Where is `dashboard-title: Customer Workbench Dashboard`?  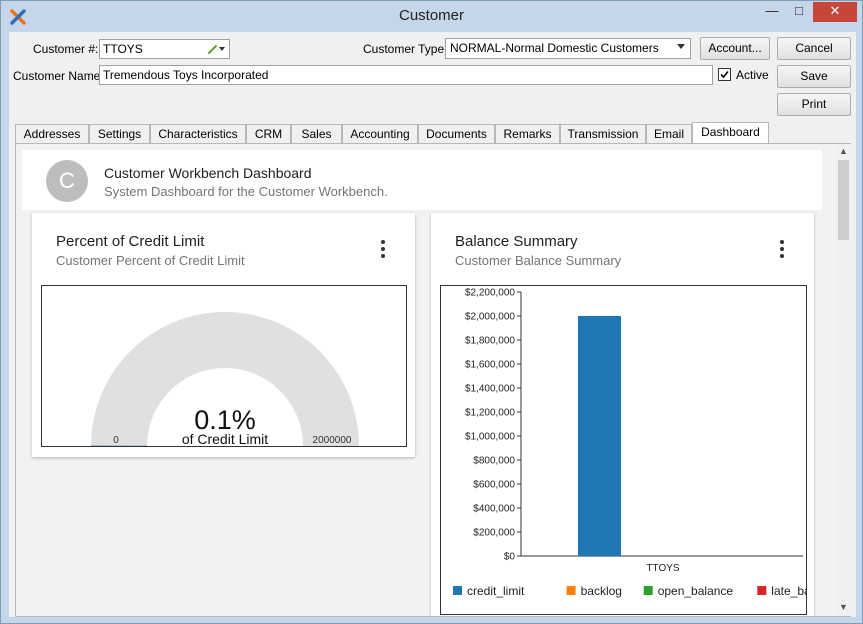
dashboard-title: Customer Workbench Dashboard is located at coordinates (208, 173).